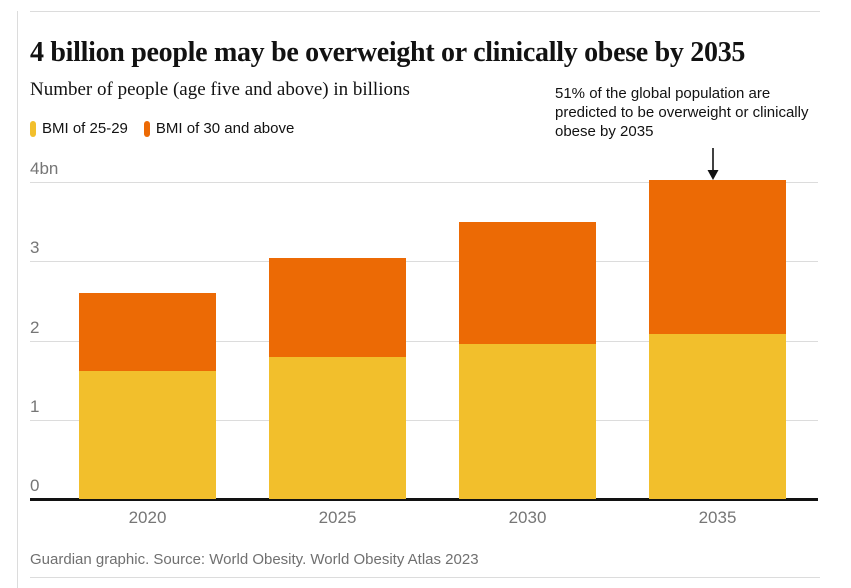  What do you see at coordinates (35, 406) in the screenshot?
I see `y-tick-label: 1` at bounding box center [35, 406].